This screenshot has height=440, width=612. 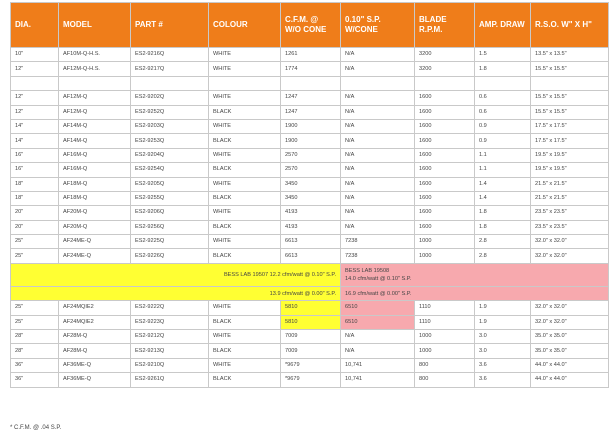 I want to click on header-sp-cone: 0.10" S.P. W/CONE, so click(x=377, y=25).